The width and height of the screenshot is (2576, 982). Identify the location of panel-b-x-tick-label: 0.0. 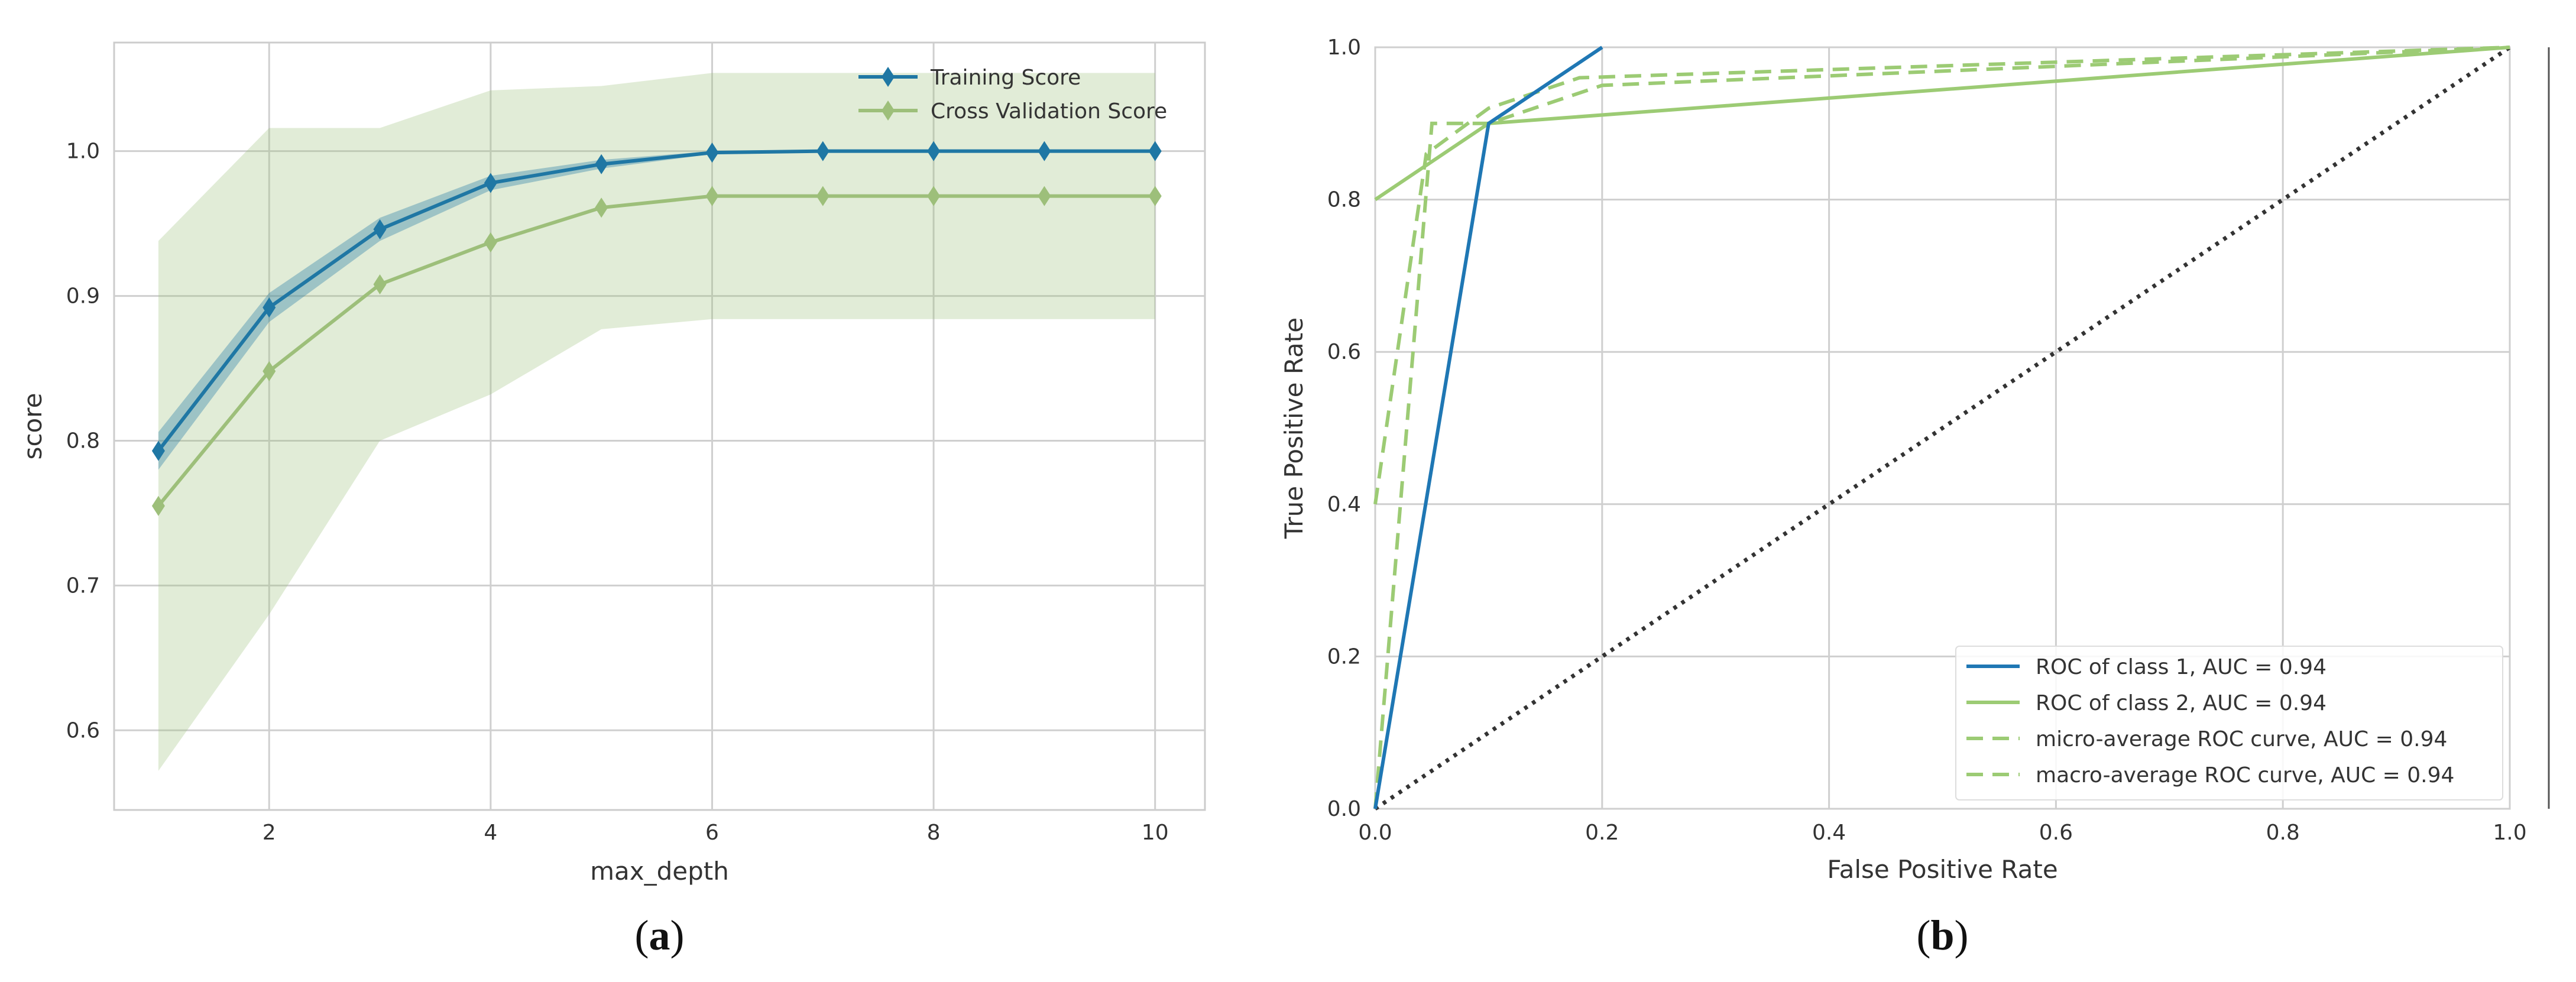
(1375, 833).